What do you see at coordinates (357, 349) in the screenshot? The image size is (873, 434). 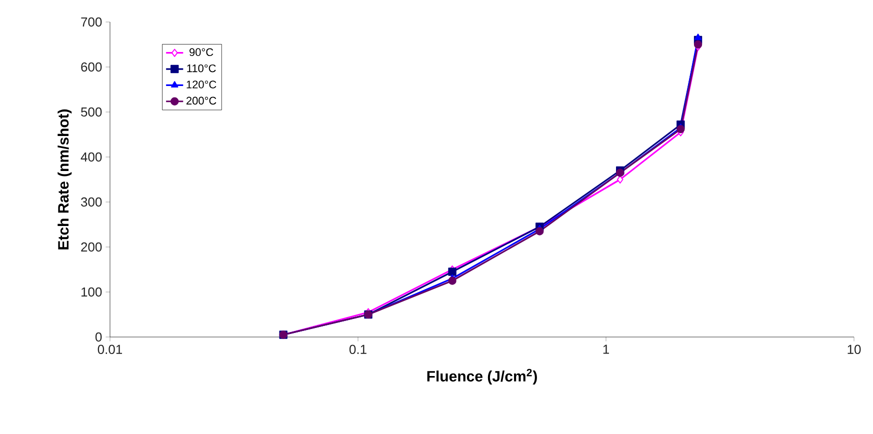 I see `x-tick-label: 0.1` at bounding box center [357, 349].